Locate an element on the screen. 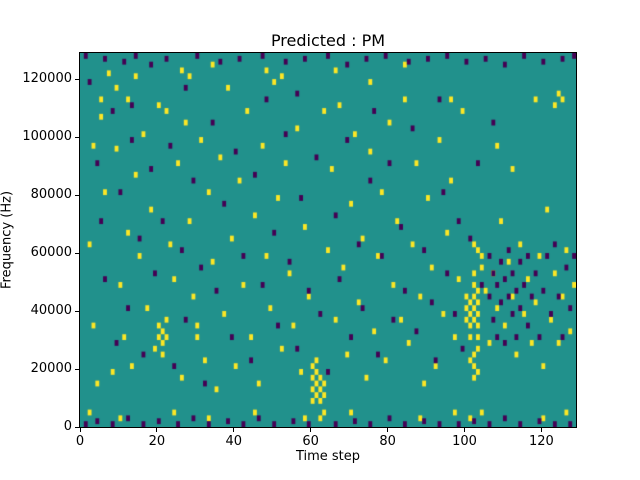 The width and height of the screenshot is (640, 480). x-tick-label: 20 is located at coordinates (157, 441).